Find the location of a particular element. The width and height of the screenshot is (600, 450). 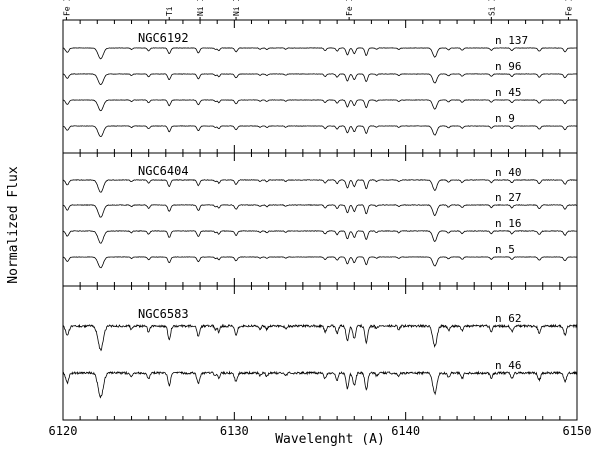

x-axis-title: Wavelenght (A) is located at coordinates (330, 439).